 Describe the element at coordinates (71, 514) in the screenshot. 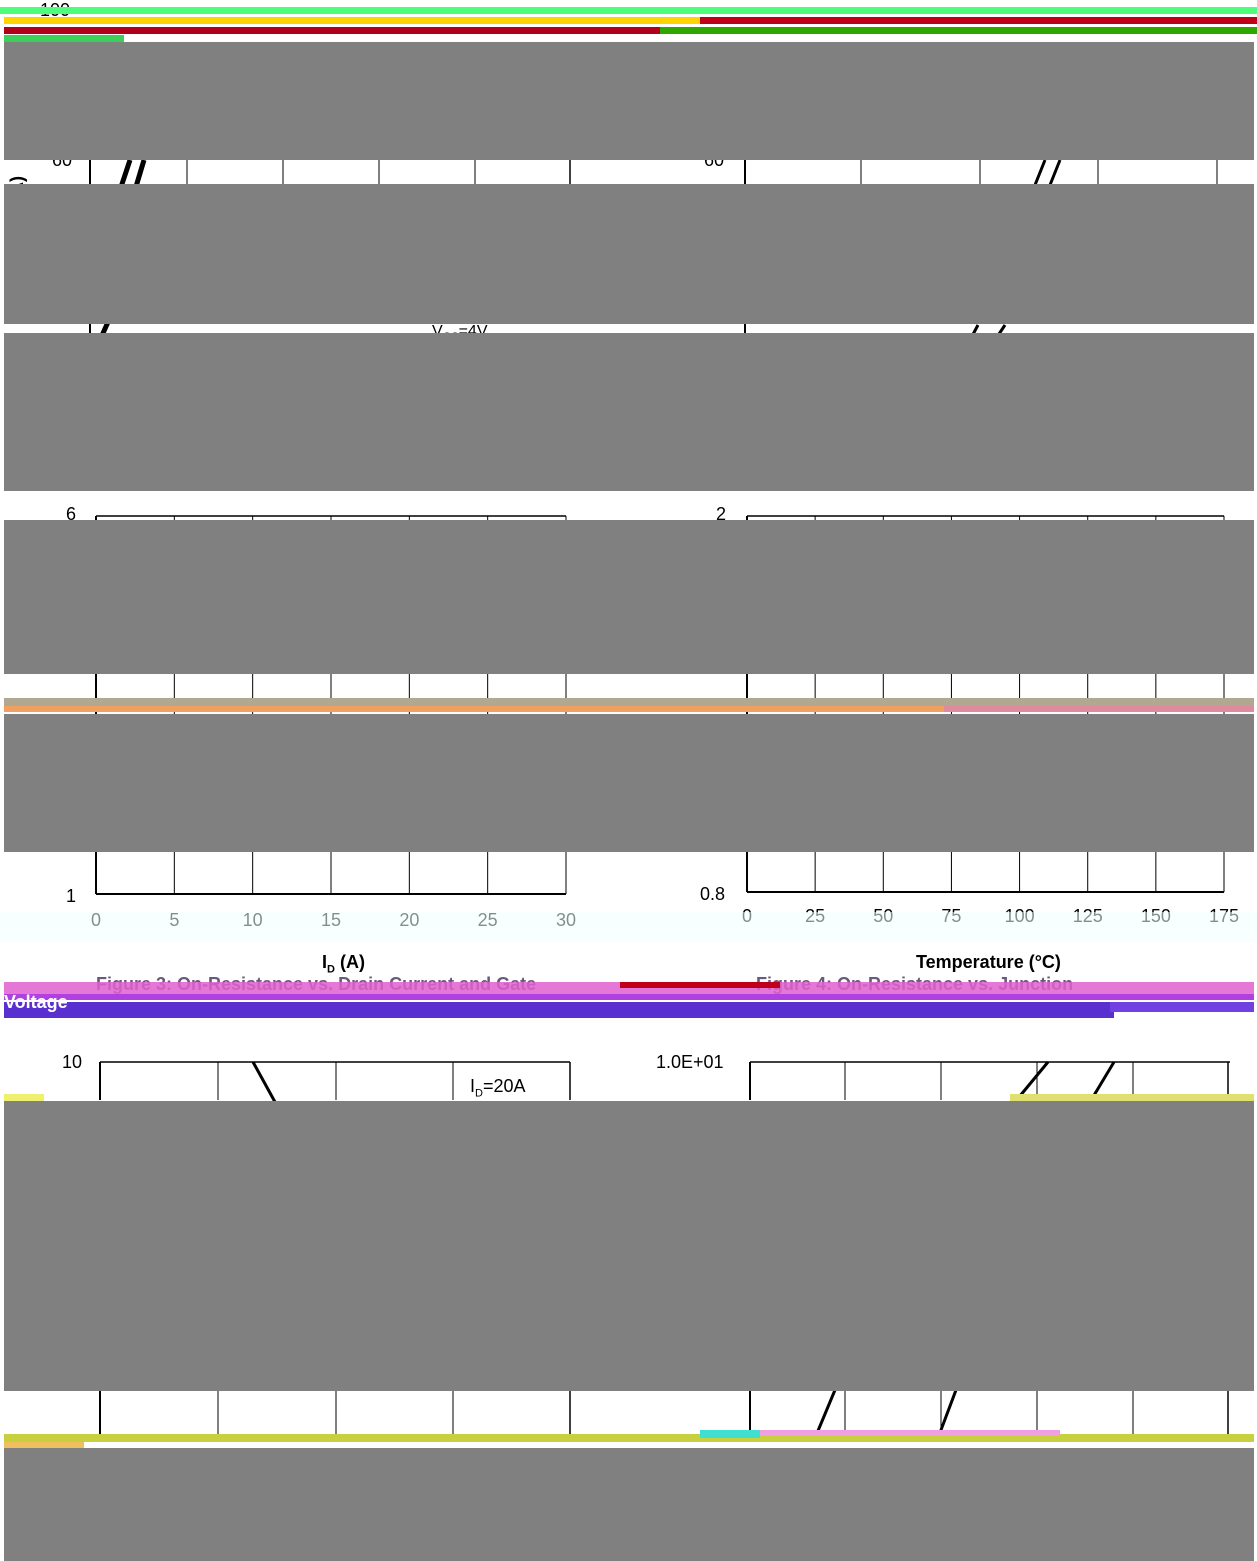

I see `fig3-ytick-6: 6` at that location.